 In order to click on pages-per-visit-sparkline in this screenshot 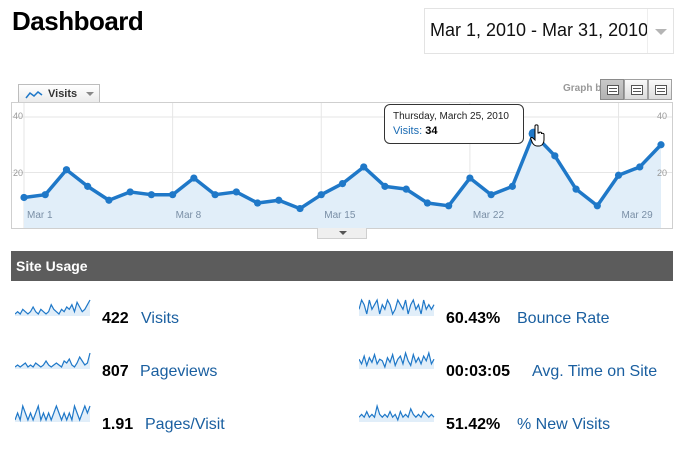, I will do `click(53, 413)`.